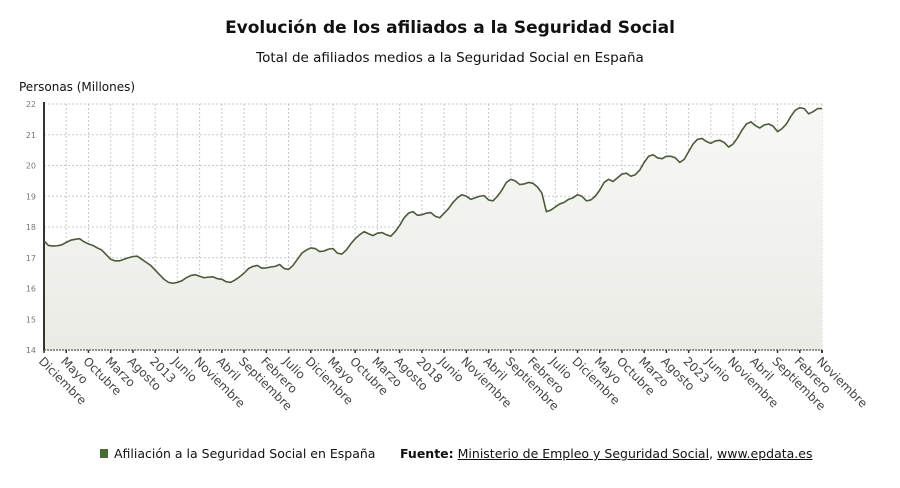  Describe the element at coordinates (427, 453) in the screenshot. I see `source-prefix: Fuente:` at that location.